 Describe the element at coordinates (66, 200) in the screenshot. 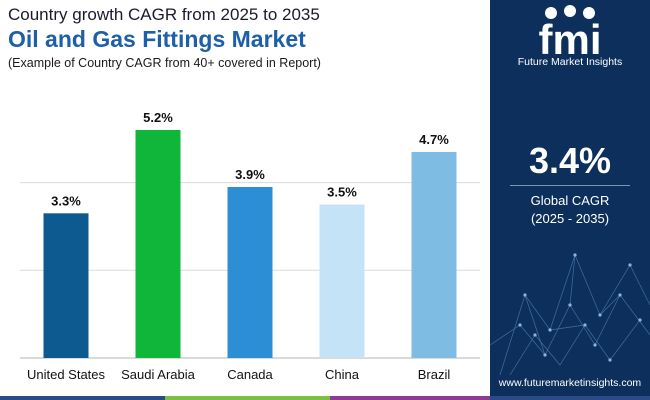

I see `data-label: 3.3%` at that location.